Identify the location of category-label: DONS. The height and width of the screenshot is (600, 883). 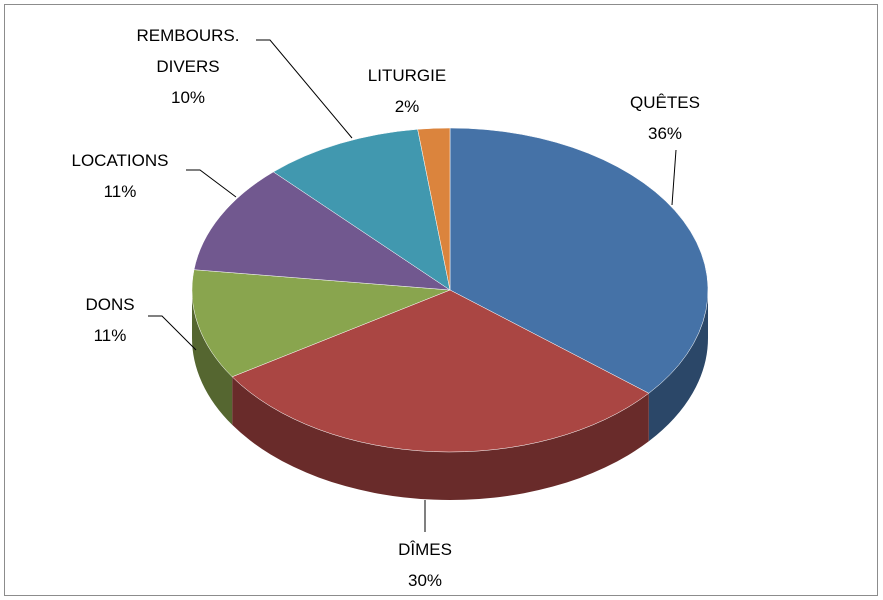
(110, 304).